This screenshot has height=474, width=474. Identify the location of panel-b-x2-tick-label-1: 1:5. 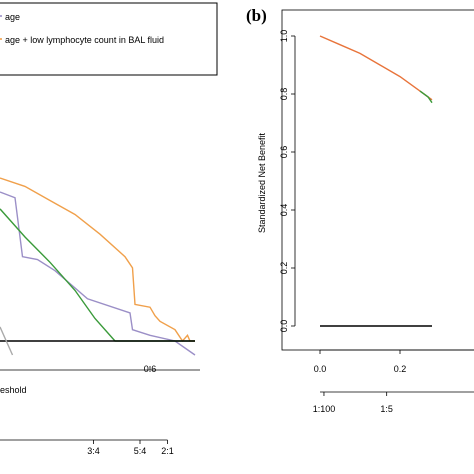
(386, 409).